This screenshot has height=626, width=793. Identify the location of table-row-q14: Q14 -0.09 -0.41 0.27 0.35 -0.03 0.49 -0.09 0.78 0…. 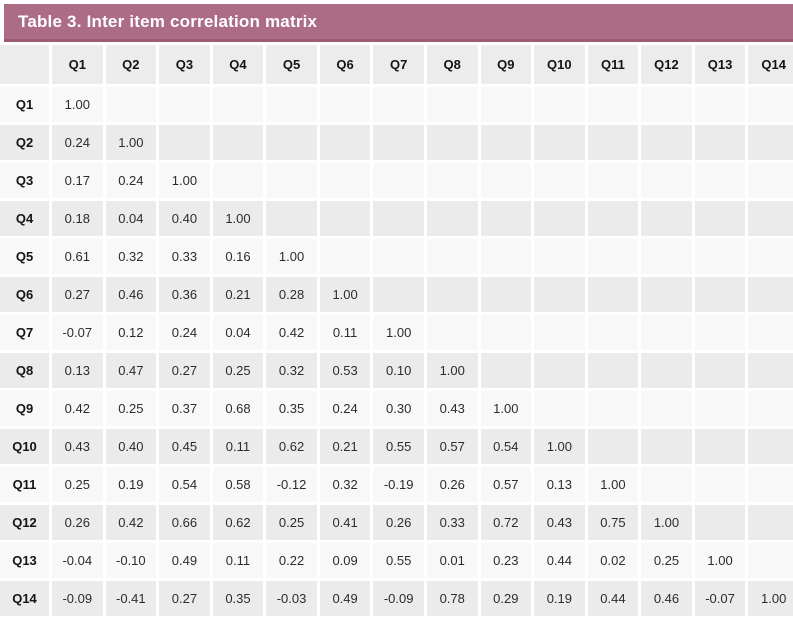
(396, 598).